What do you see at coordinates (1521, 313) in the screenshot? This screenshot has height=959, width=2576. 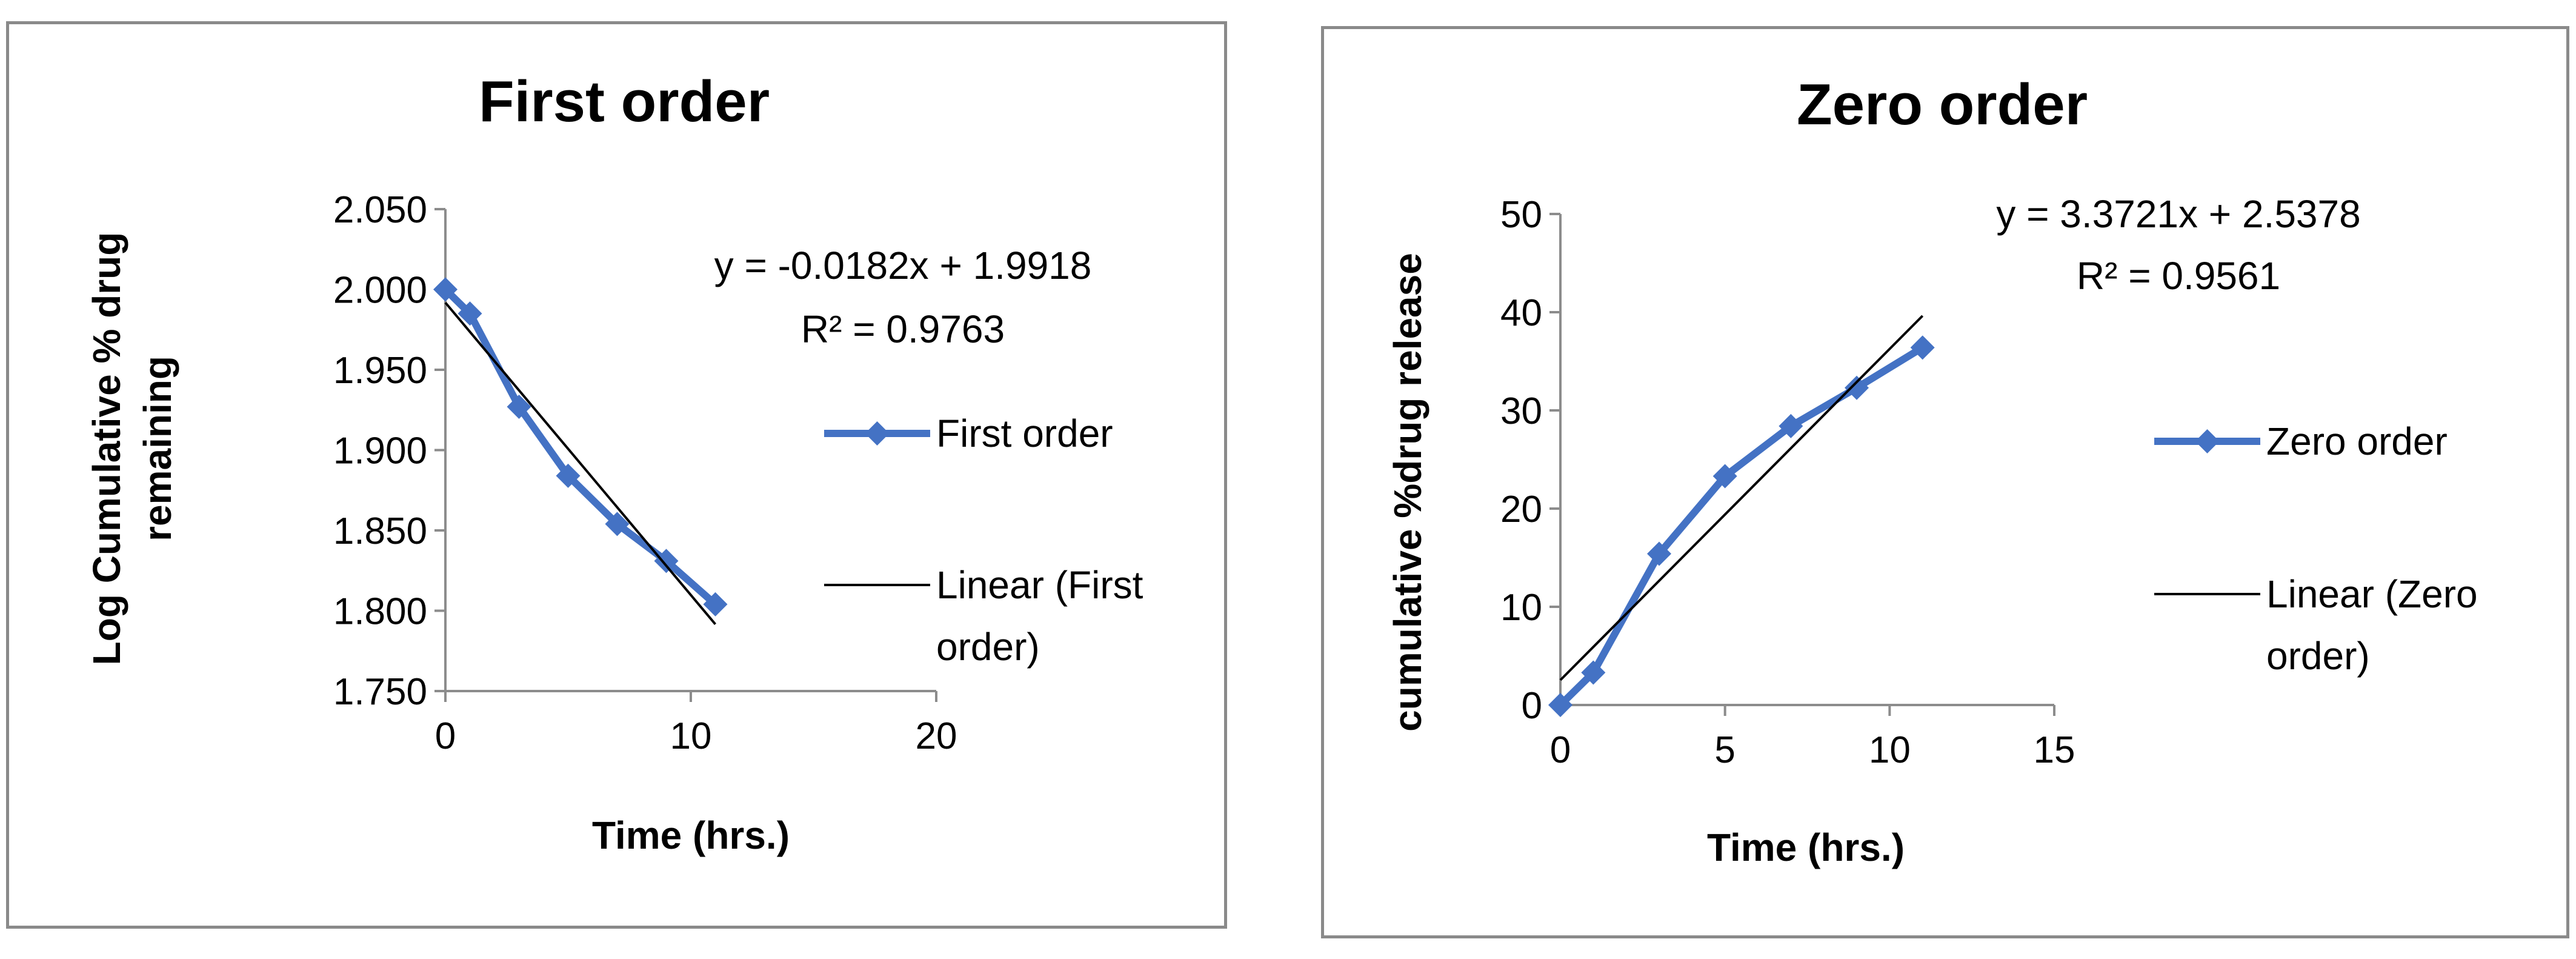 I see `y-tick-label: 40` at bounding box center [1521, 313].